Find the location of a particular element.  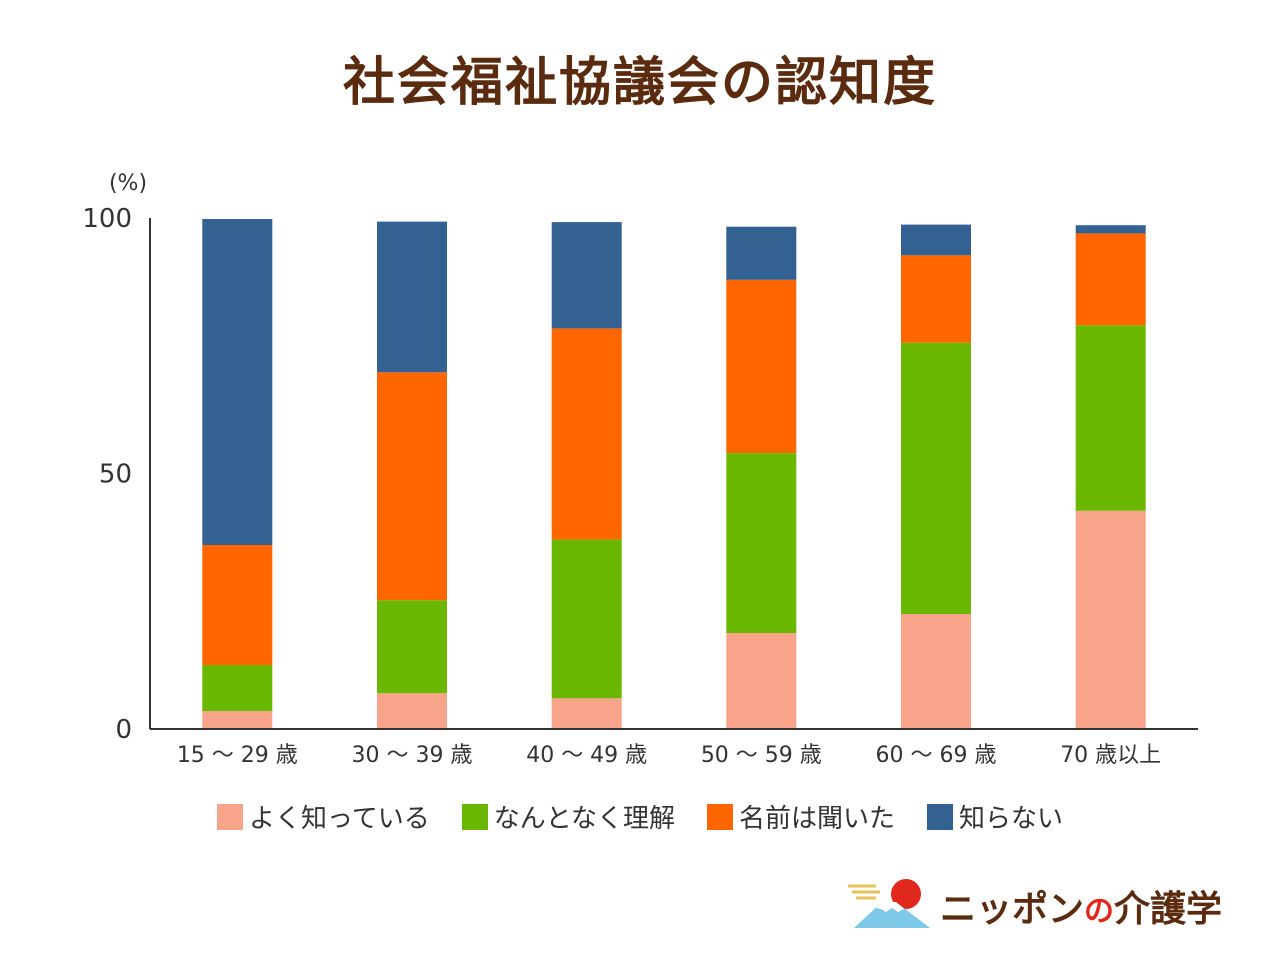

y-tick-labels: 0 50 100 is located at coordinates (107, 474).